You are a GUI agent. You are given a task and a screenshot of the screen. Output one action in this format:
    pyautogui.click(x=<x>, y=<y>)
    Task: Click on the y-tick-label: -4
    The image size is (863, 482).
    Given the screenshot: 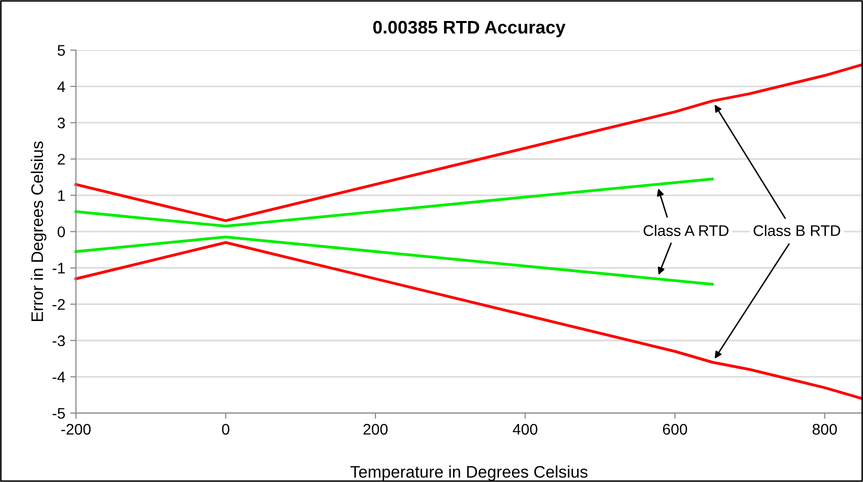 What is the action you would take?
    pyautogui.click(x=59, y=377)
    